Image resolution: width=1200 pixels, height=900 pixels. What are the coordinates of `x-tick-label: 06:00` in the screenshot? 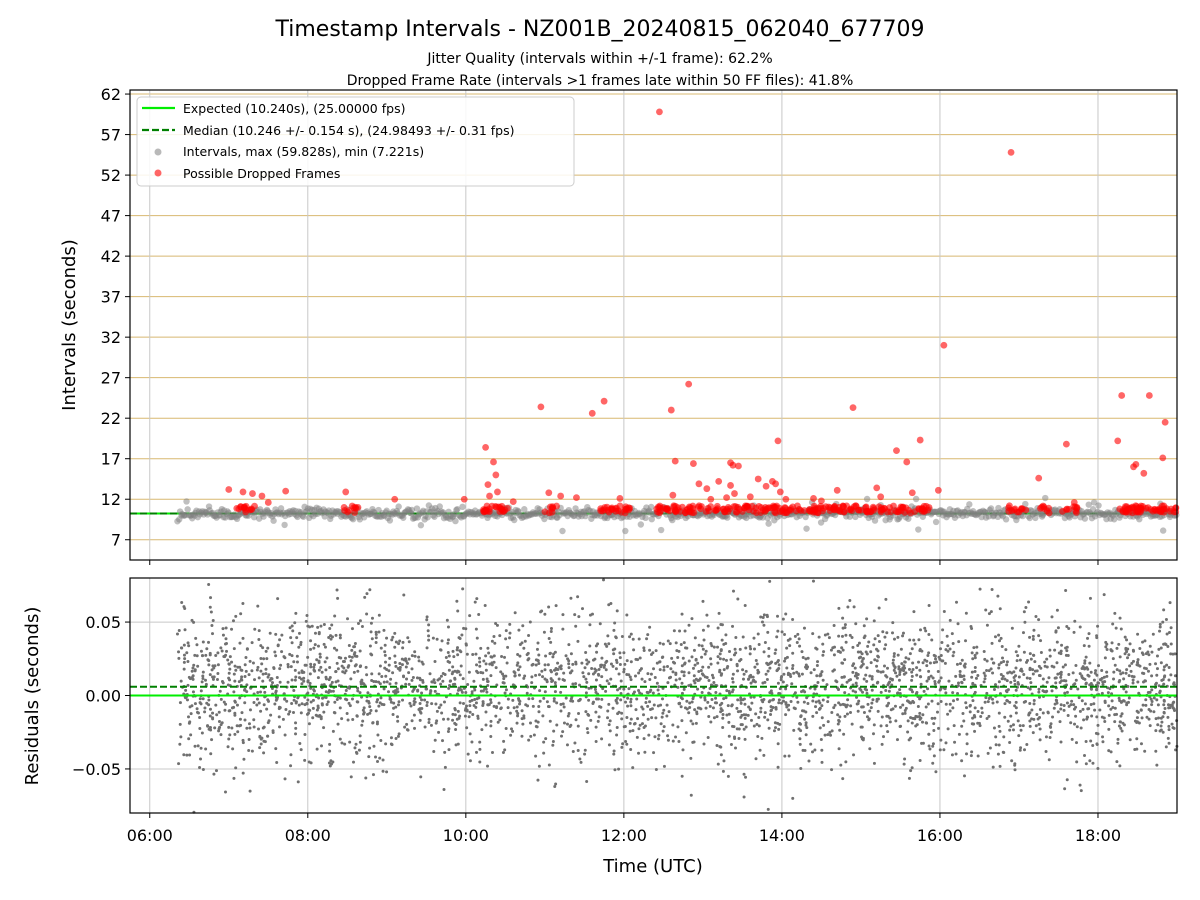 It's located at (150, 835).